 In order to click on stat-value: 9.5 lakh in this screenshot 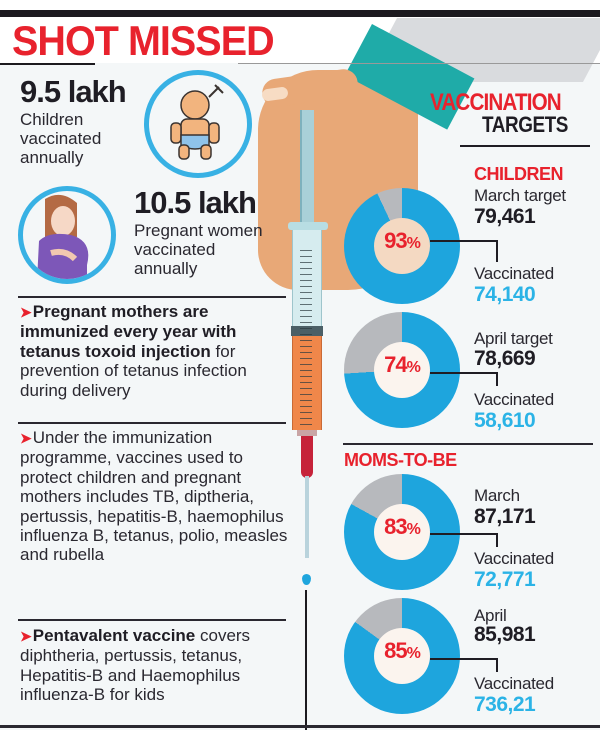, I will do `click(73, 91)`.